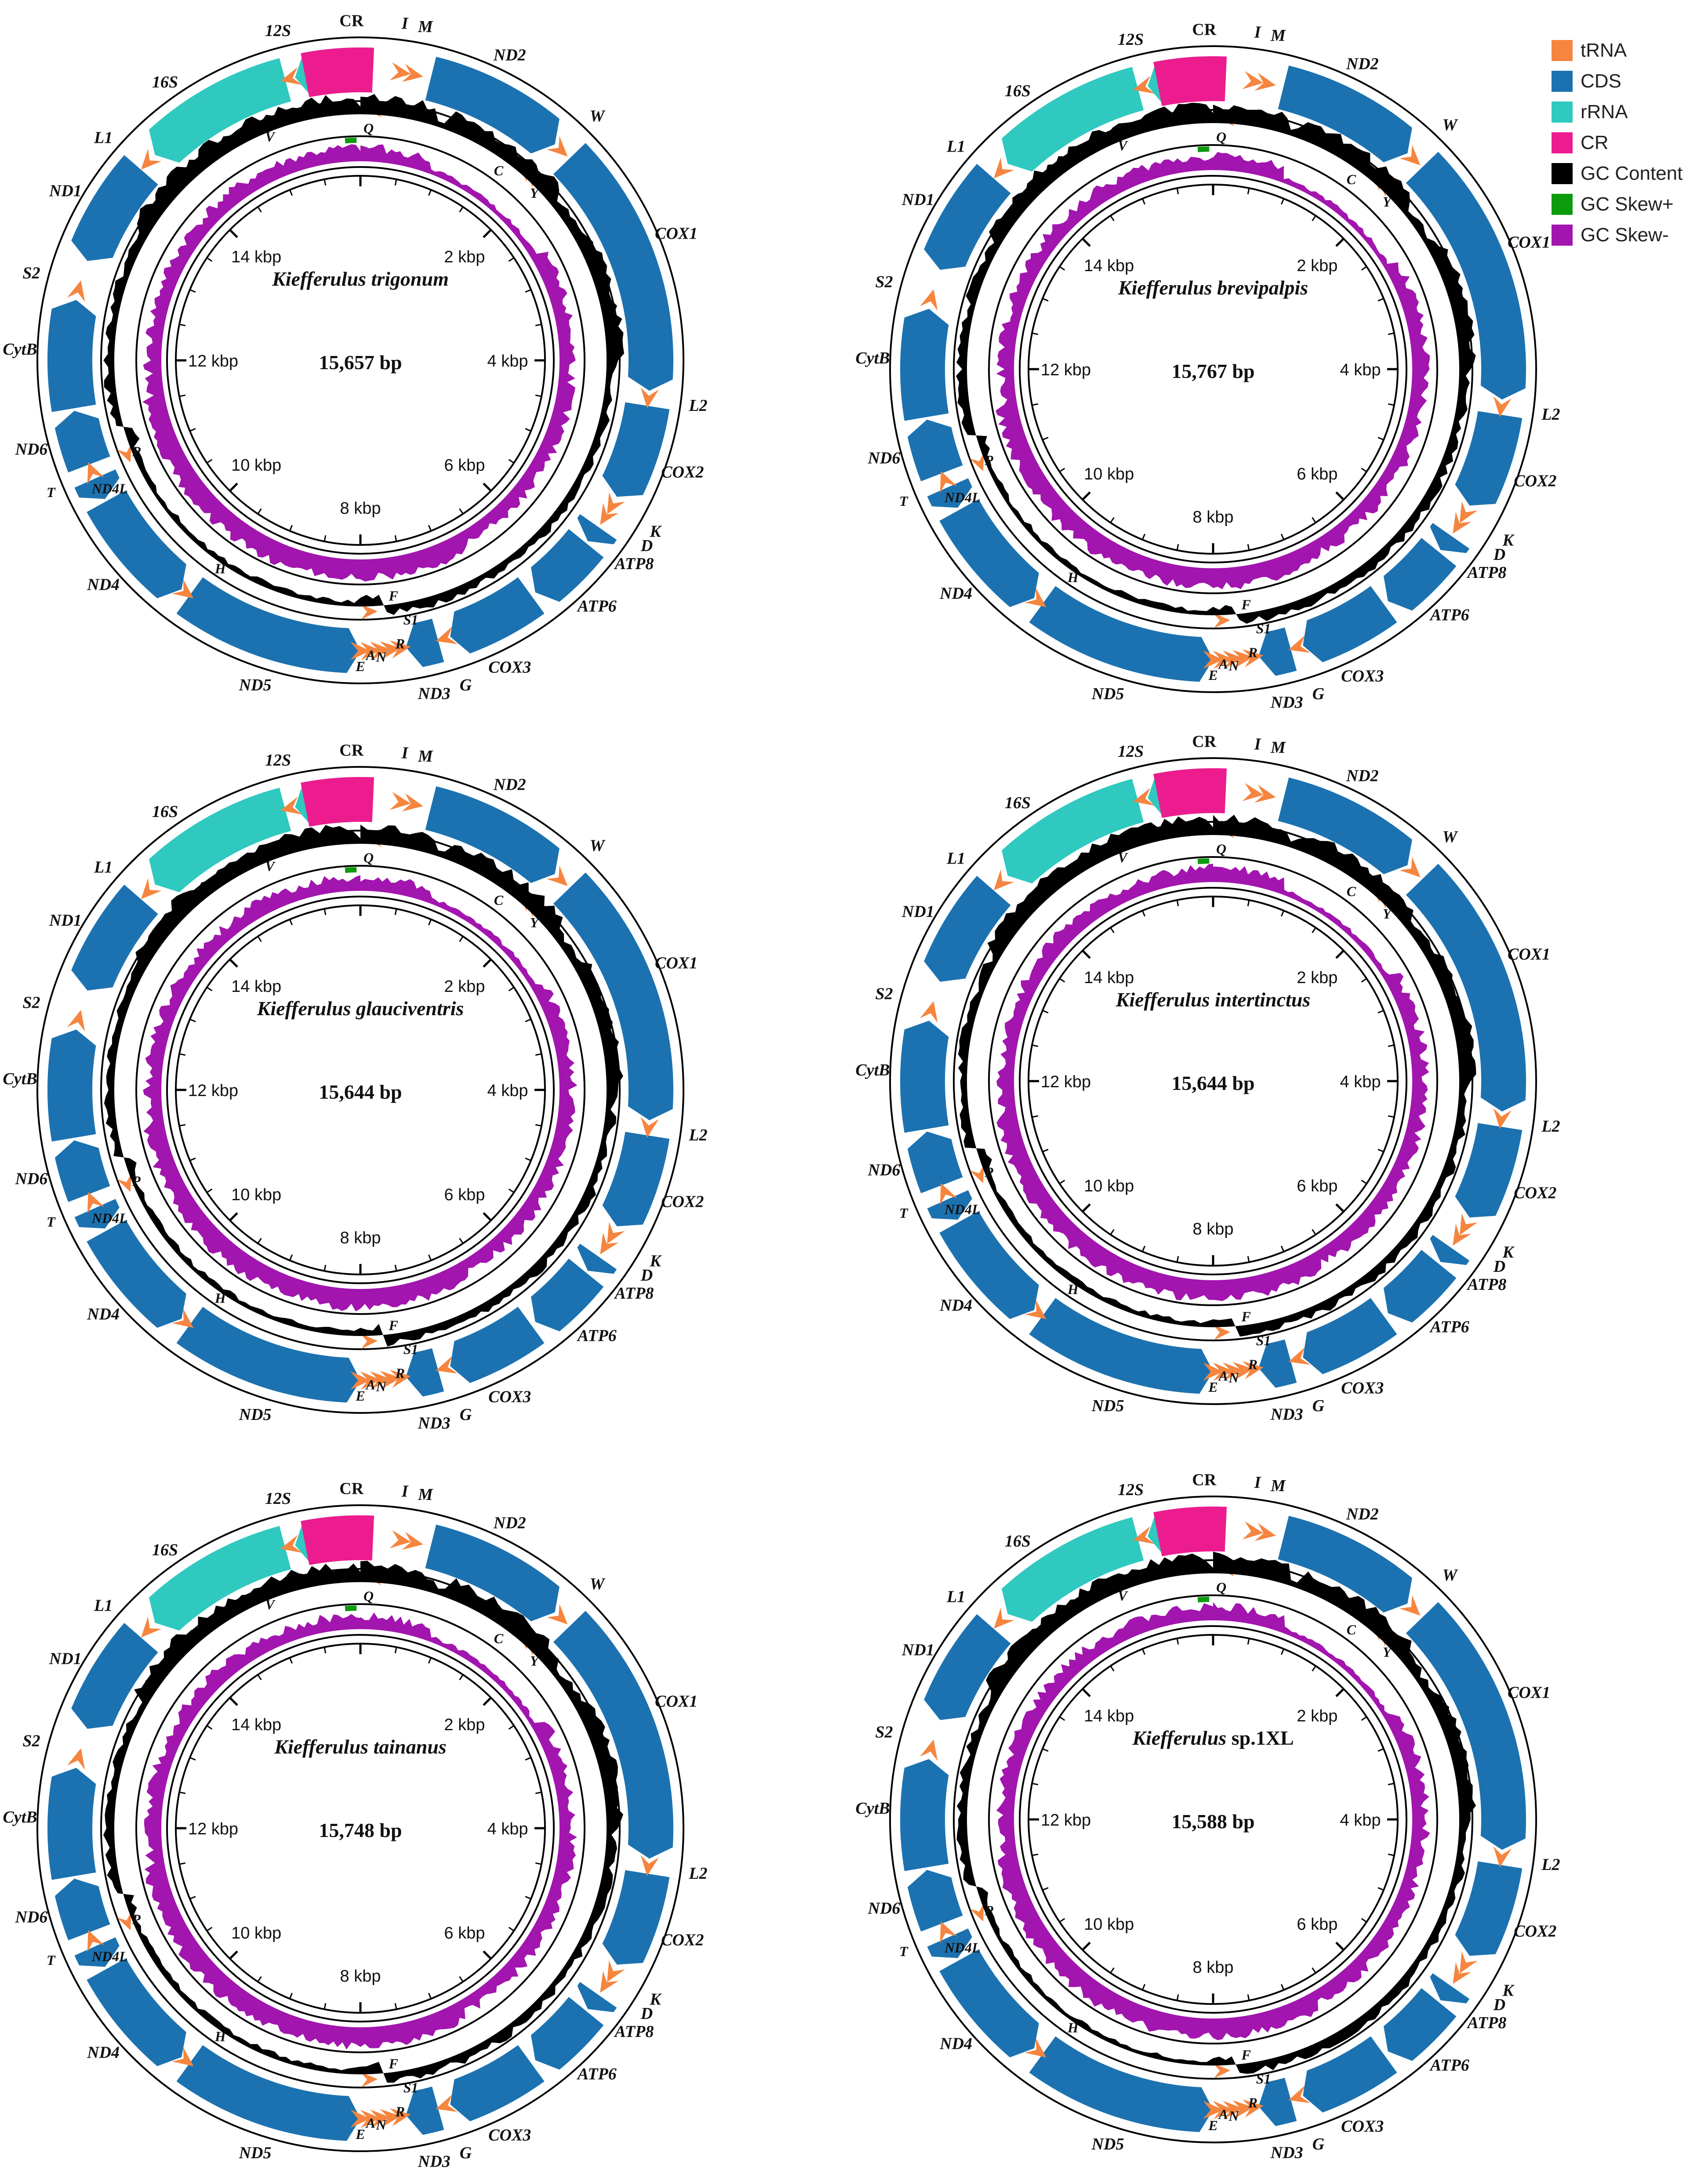  I want to click on gene-label-N: N, so click(382, 2124).